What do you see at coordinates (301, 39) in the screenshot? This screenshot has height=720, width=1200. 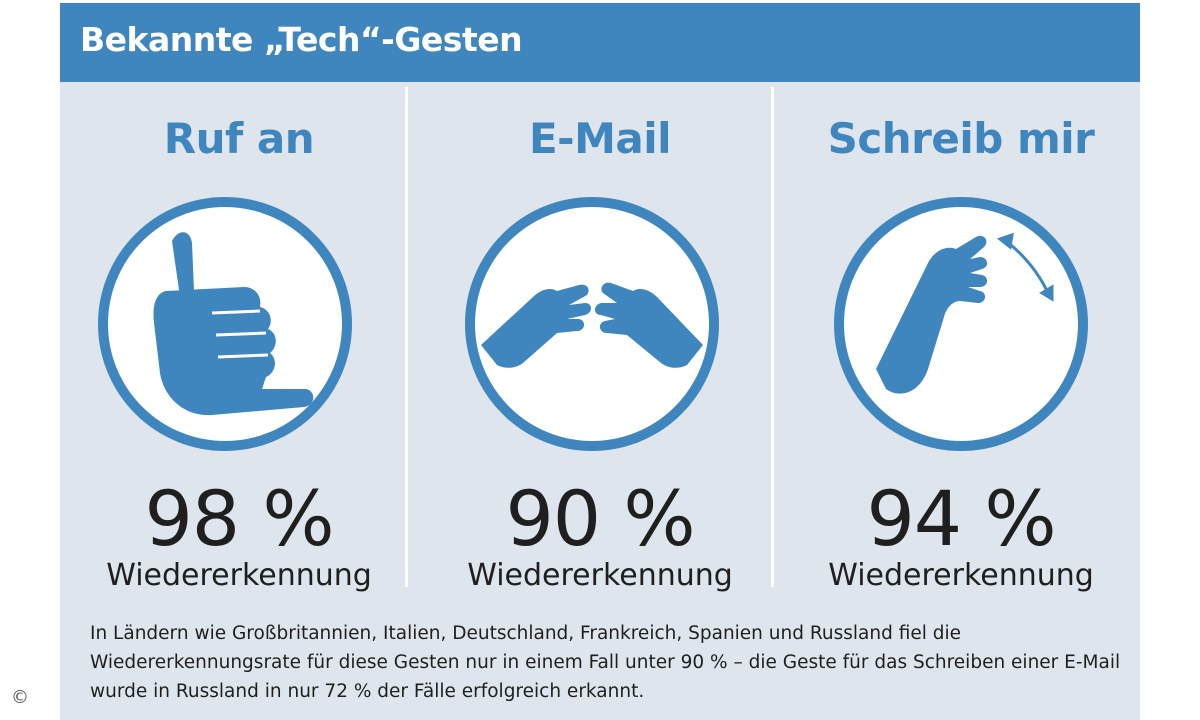 I see `page-title: Bekannte „Tech“-Gesten` at bounding box center [301, 39].